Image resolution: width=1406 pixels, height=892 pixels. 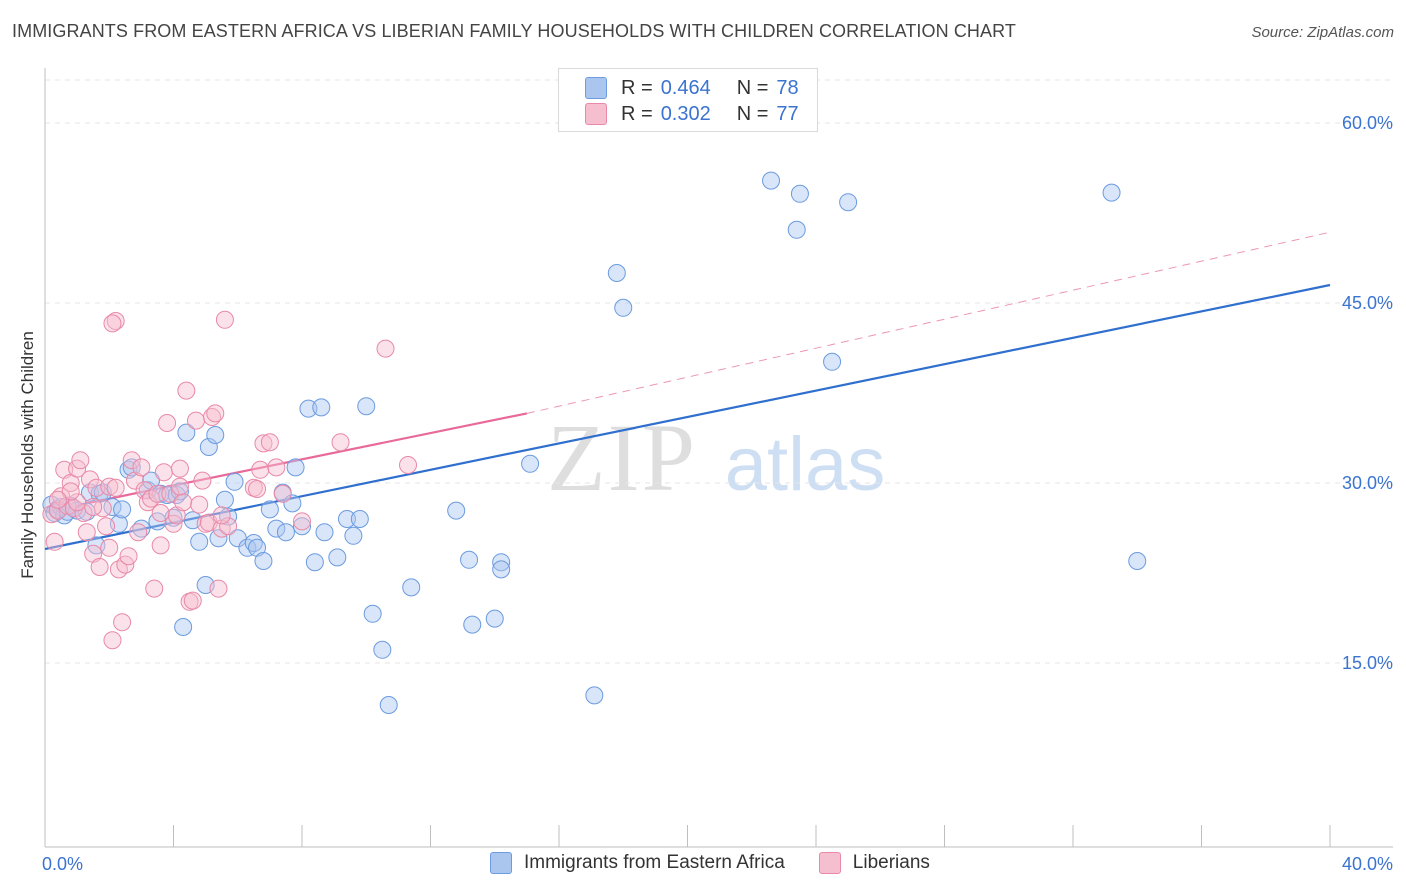 I want to click on watermark-zip: ZIP, so click(x=622, y=457).